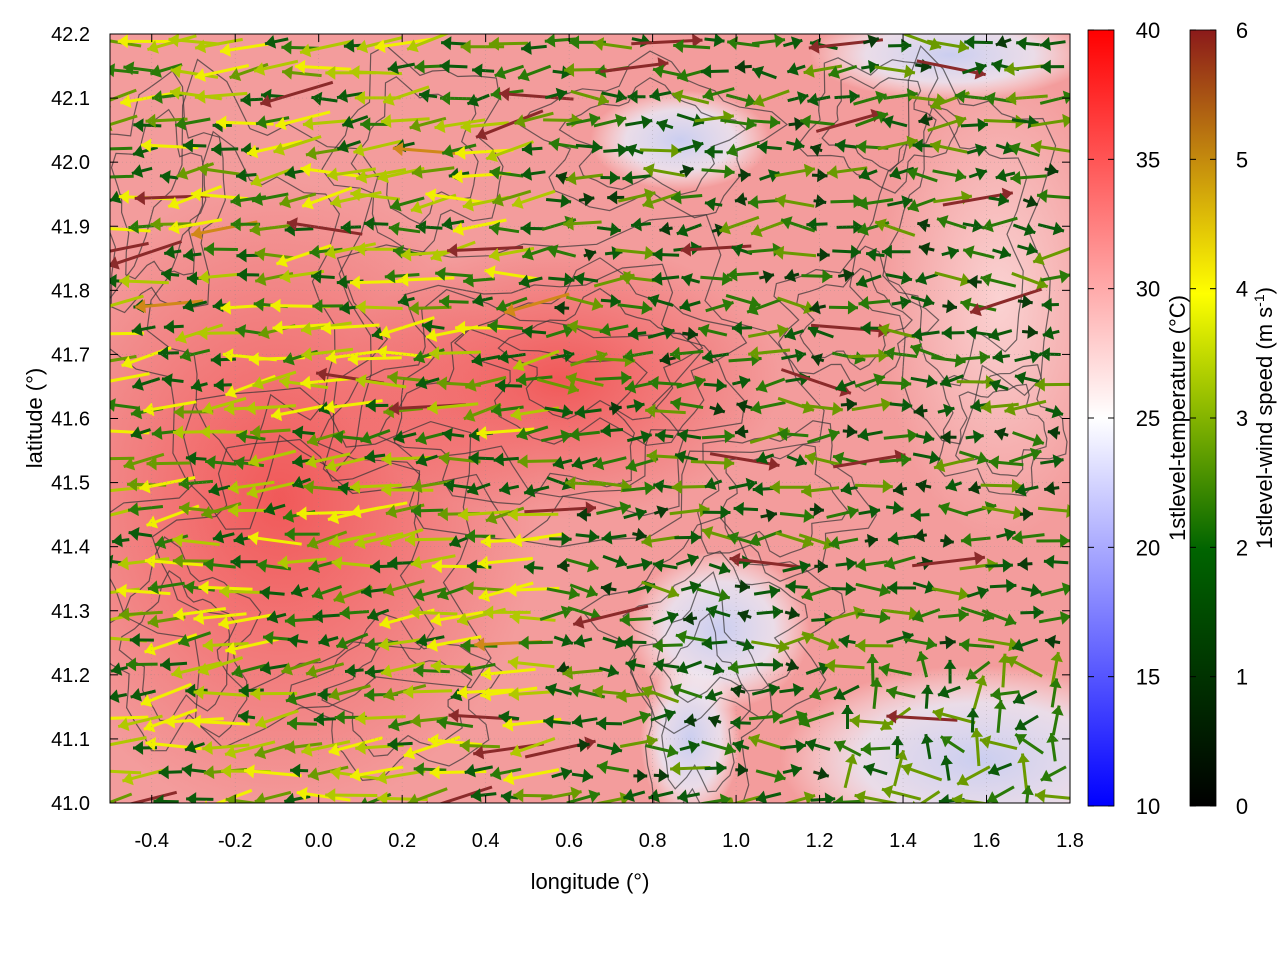  I want to click on x-tick-label: 1.0, so click(736, 841).